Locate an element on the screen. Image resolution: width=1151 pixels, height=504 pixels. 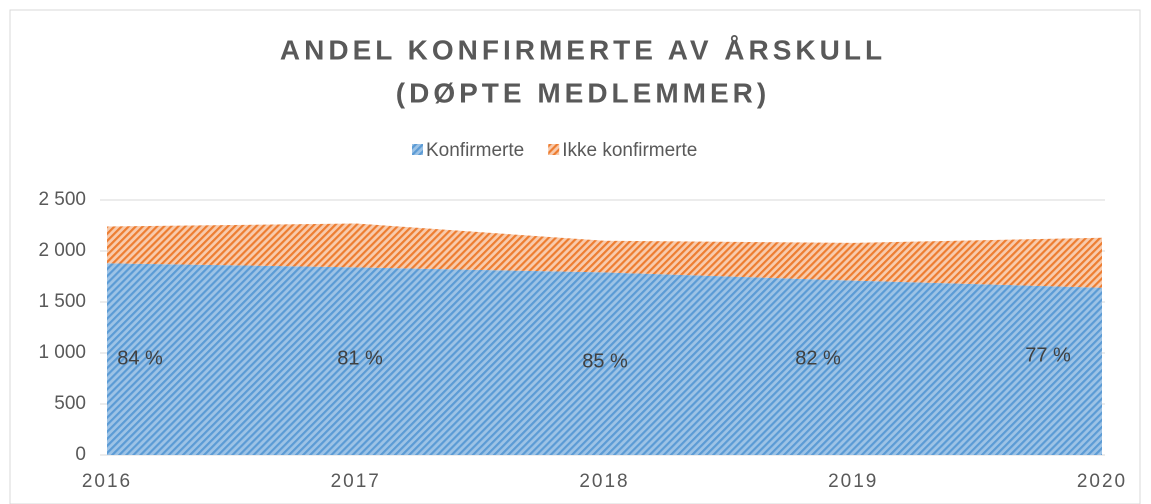
x-tick-label: 2017 is located at coordinates (356, 481).